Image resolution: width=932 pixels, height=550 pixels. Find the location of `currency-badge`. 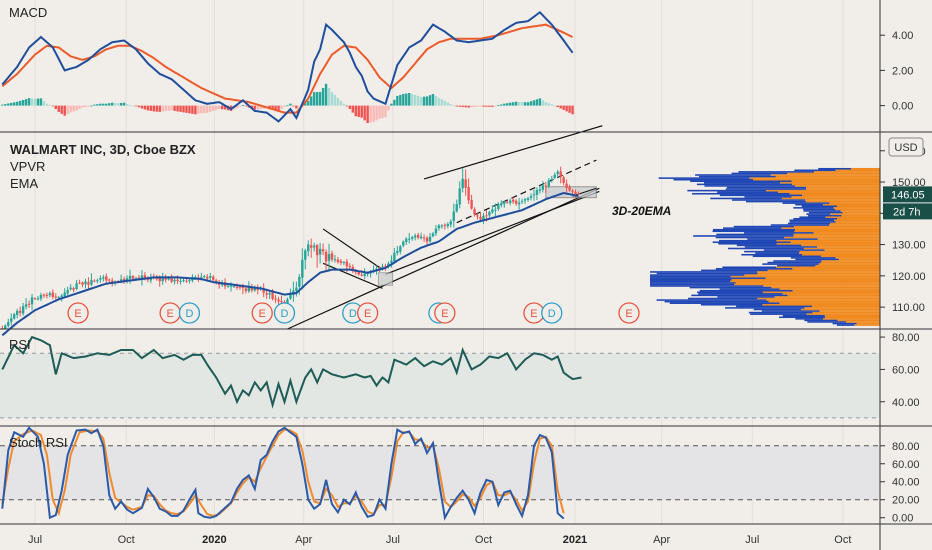

currency-badge is located at coordinates (906, 147).